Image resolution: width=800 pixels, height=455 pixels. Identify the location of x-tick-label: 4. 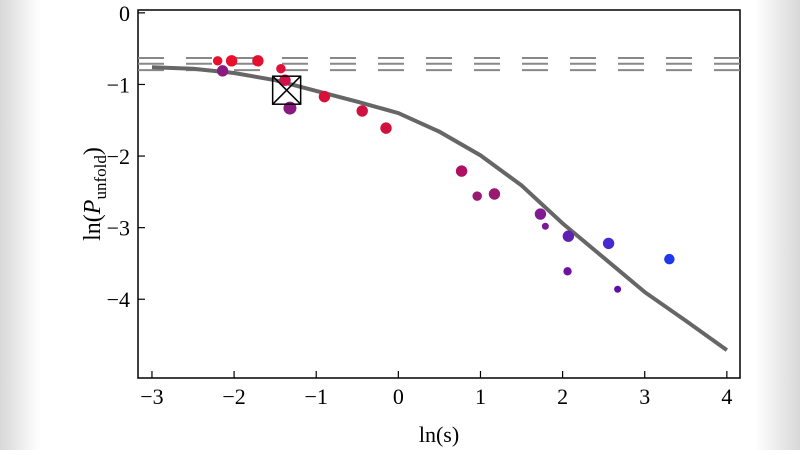
(726, 396).